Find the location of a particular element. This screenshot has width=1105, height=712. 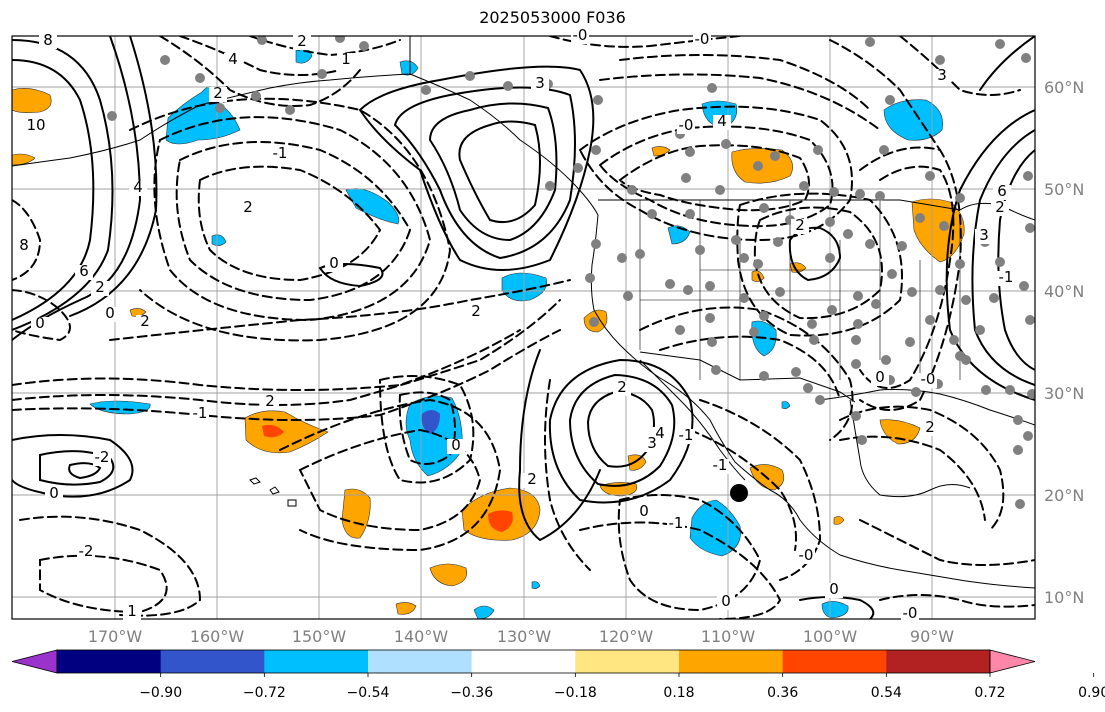

colorbar is located at coordinates (523, 661).